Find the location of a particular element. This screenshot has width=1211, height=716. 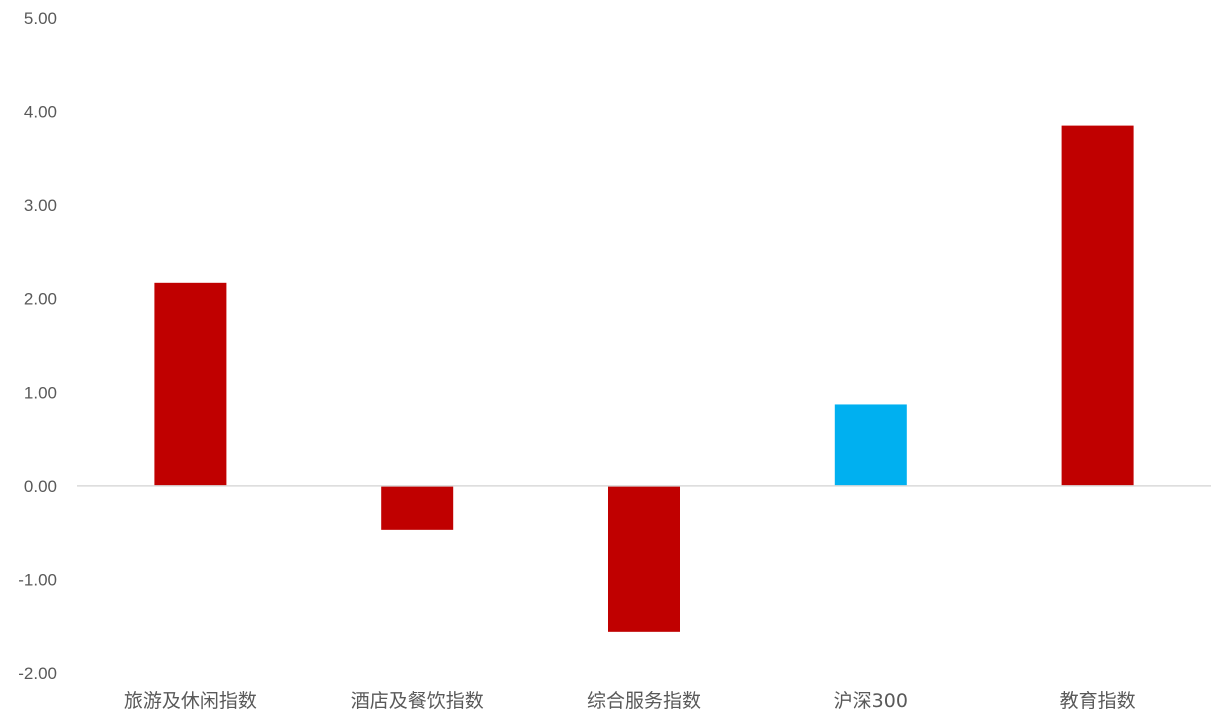

x-category-label: 综合服务指数 is located at coordinates (644, 701).